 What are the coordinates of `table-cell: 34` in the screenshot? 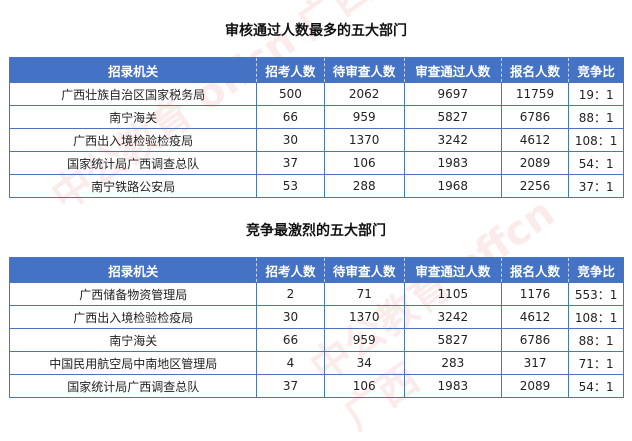 It's located at (364, 363).